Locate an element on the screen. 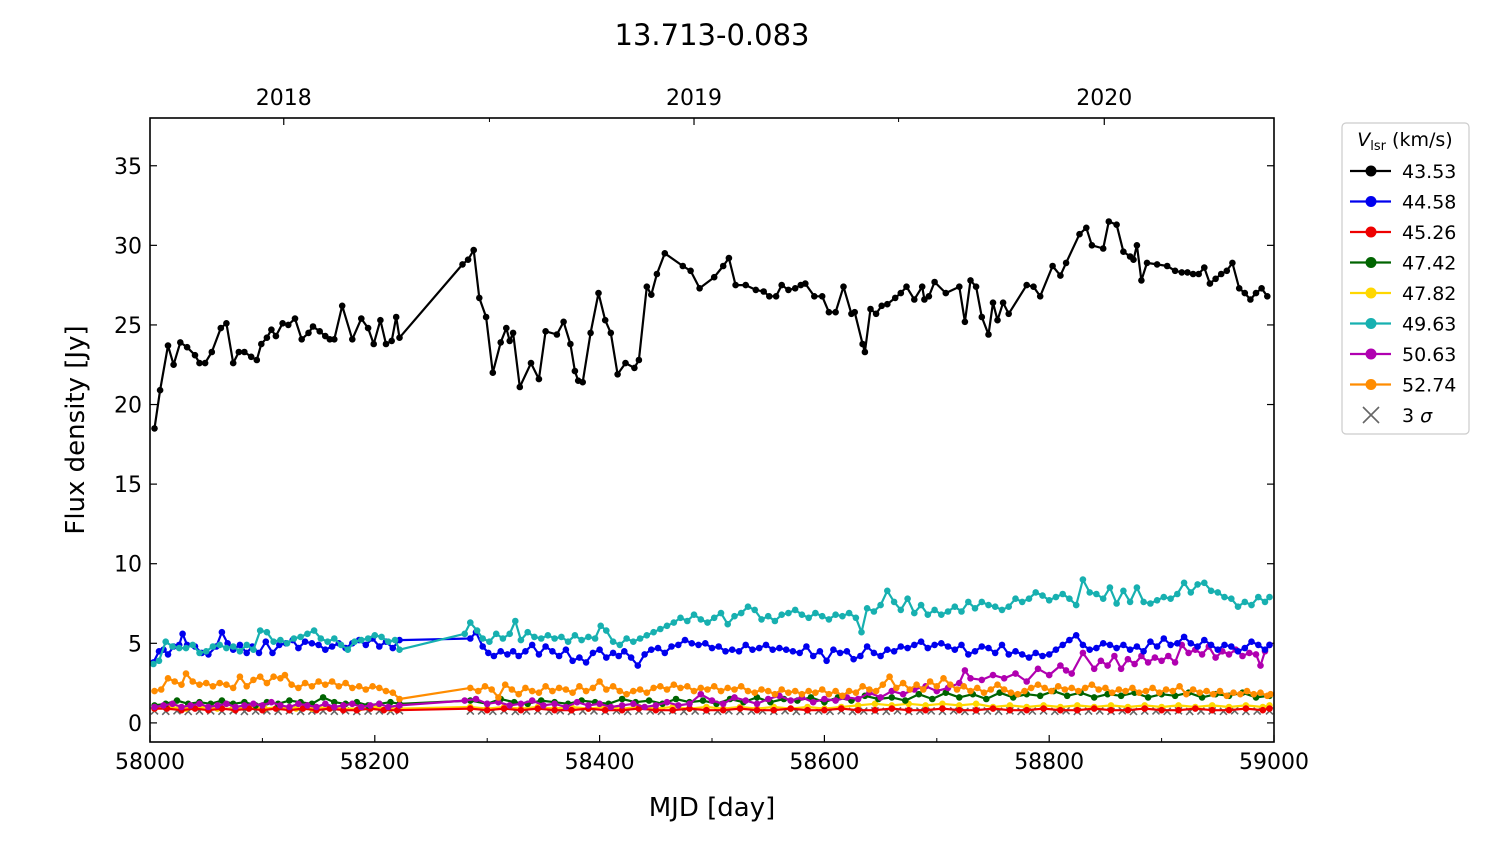  top-tick-label-2: 2020 is located at coordinates (1104, 98).